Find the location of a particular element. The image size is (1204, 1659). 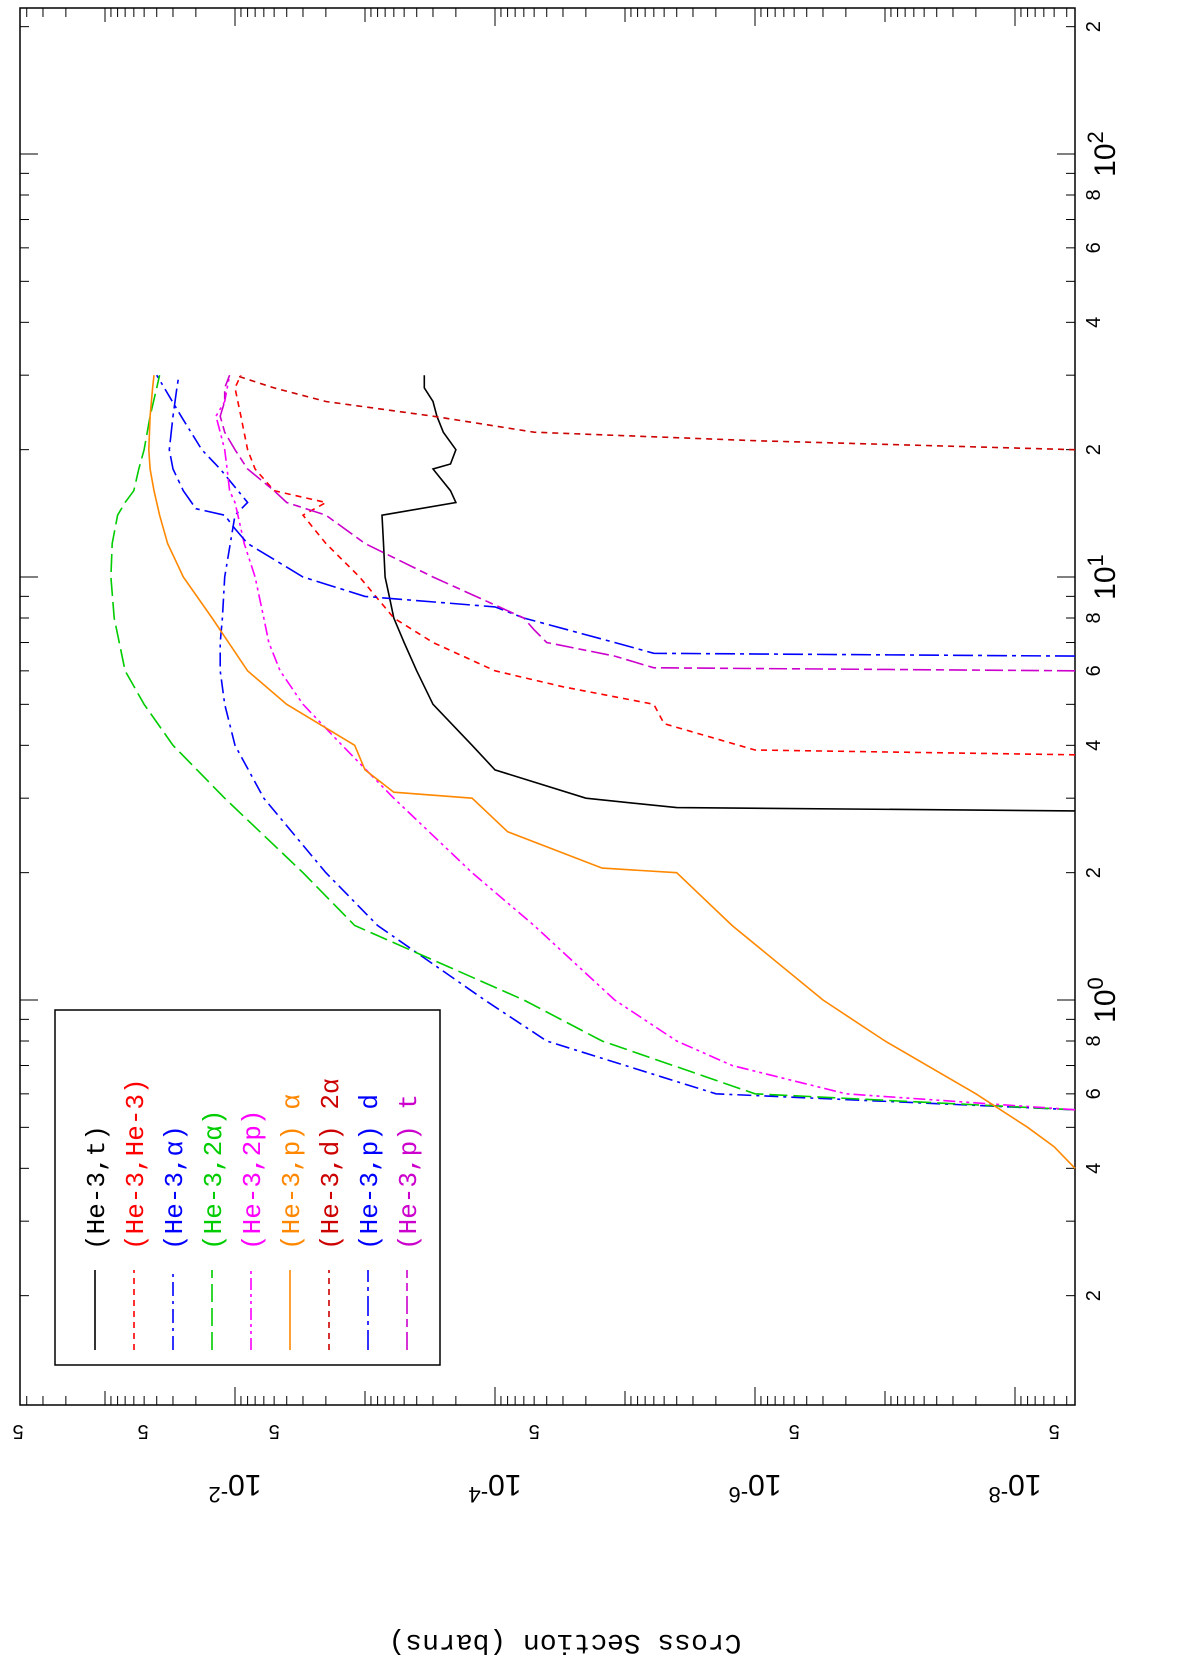

legend-box is located at coordinates (247, 1187).